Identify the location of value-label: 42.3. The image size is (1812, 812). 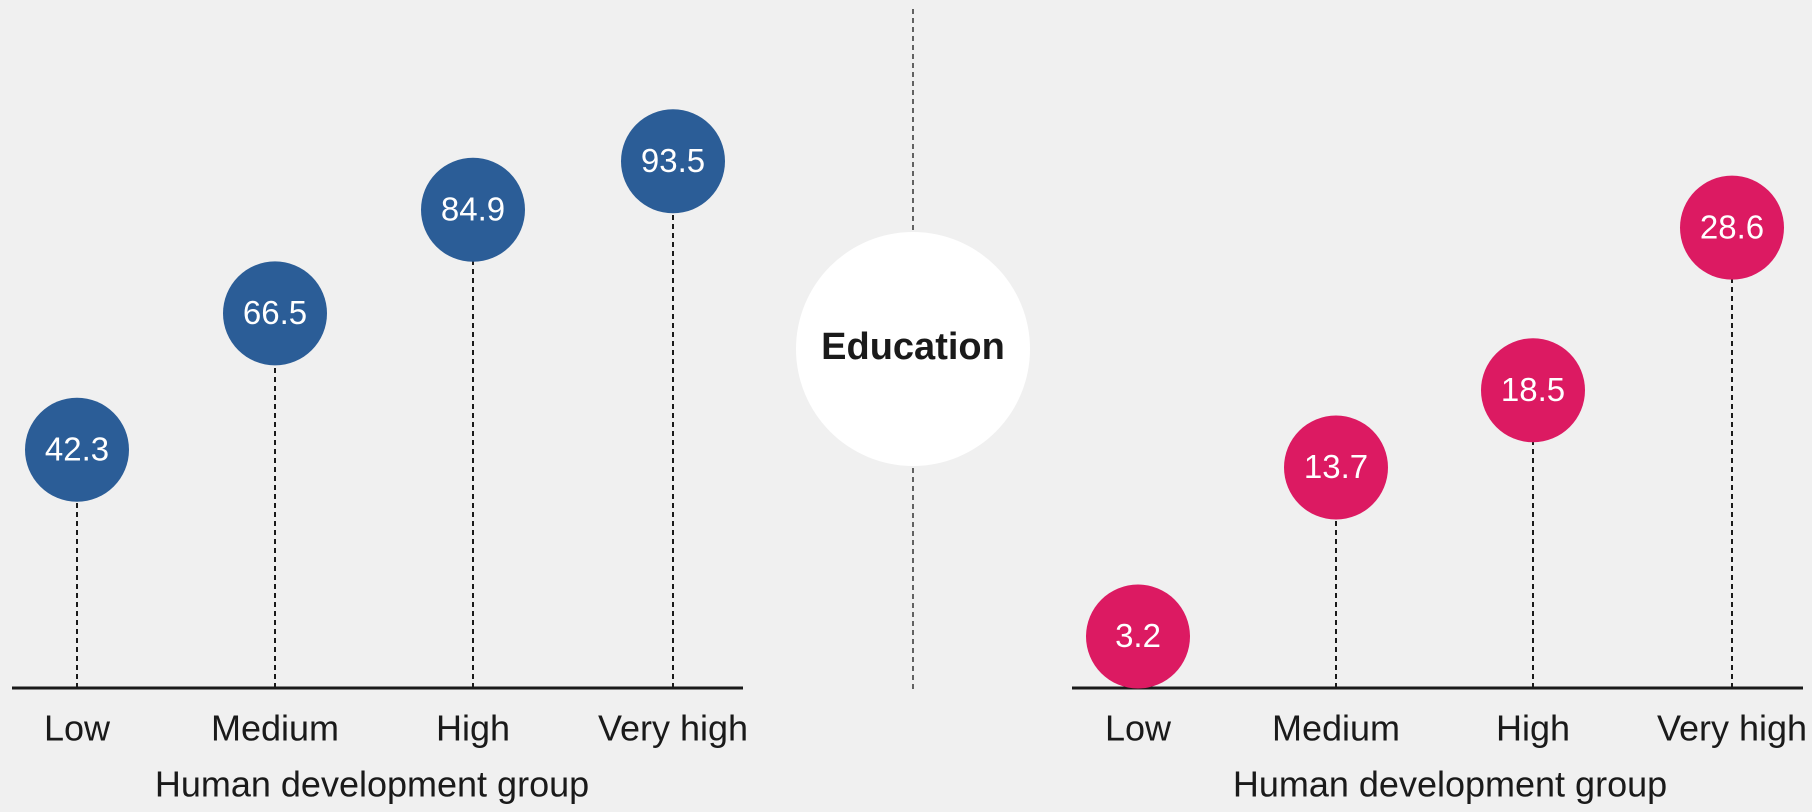
(77, 448).